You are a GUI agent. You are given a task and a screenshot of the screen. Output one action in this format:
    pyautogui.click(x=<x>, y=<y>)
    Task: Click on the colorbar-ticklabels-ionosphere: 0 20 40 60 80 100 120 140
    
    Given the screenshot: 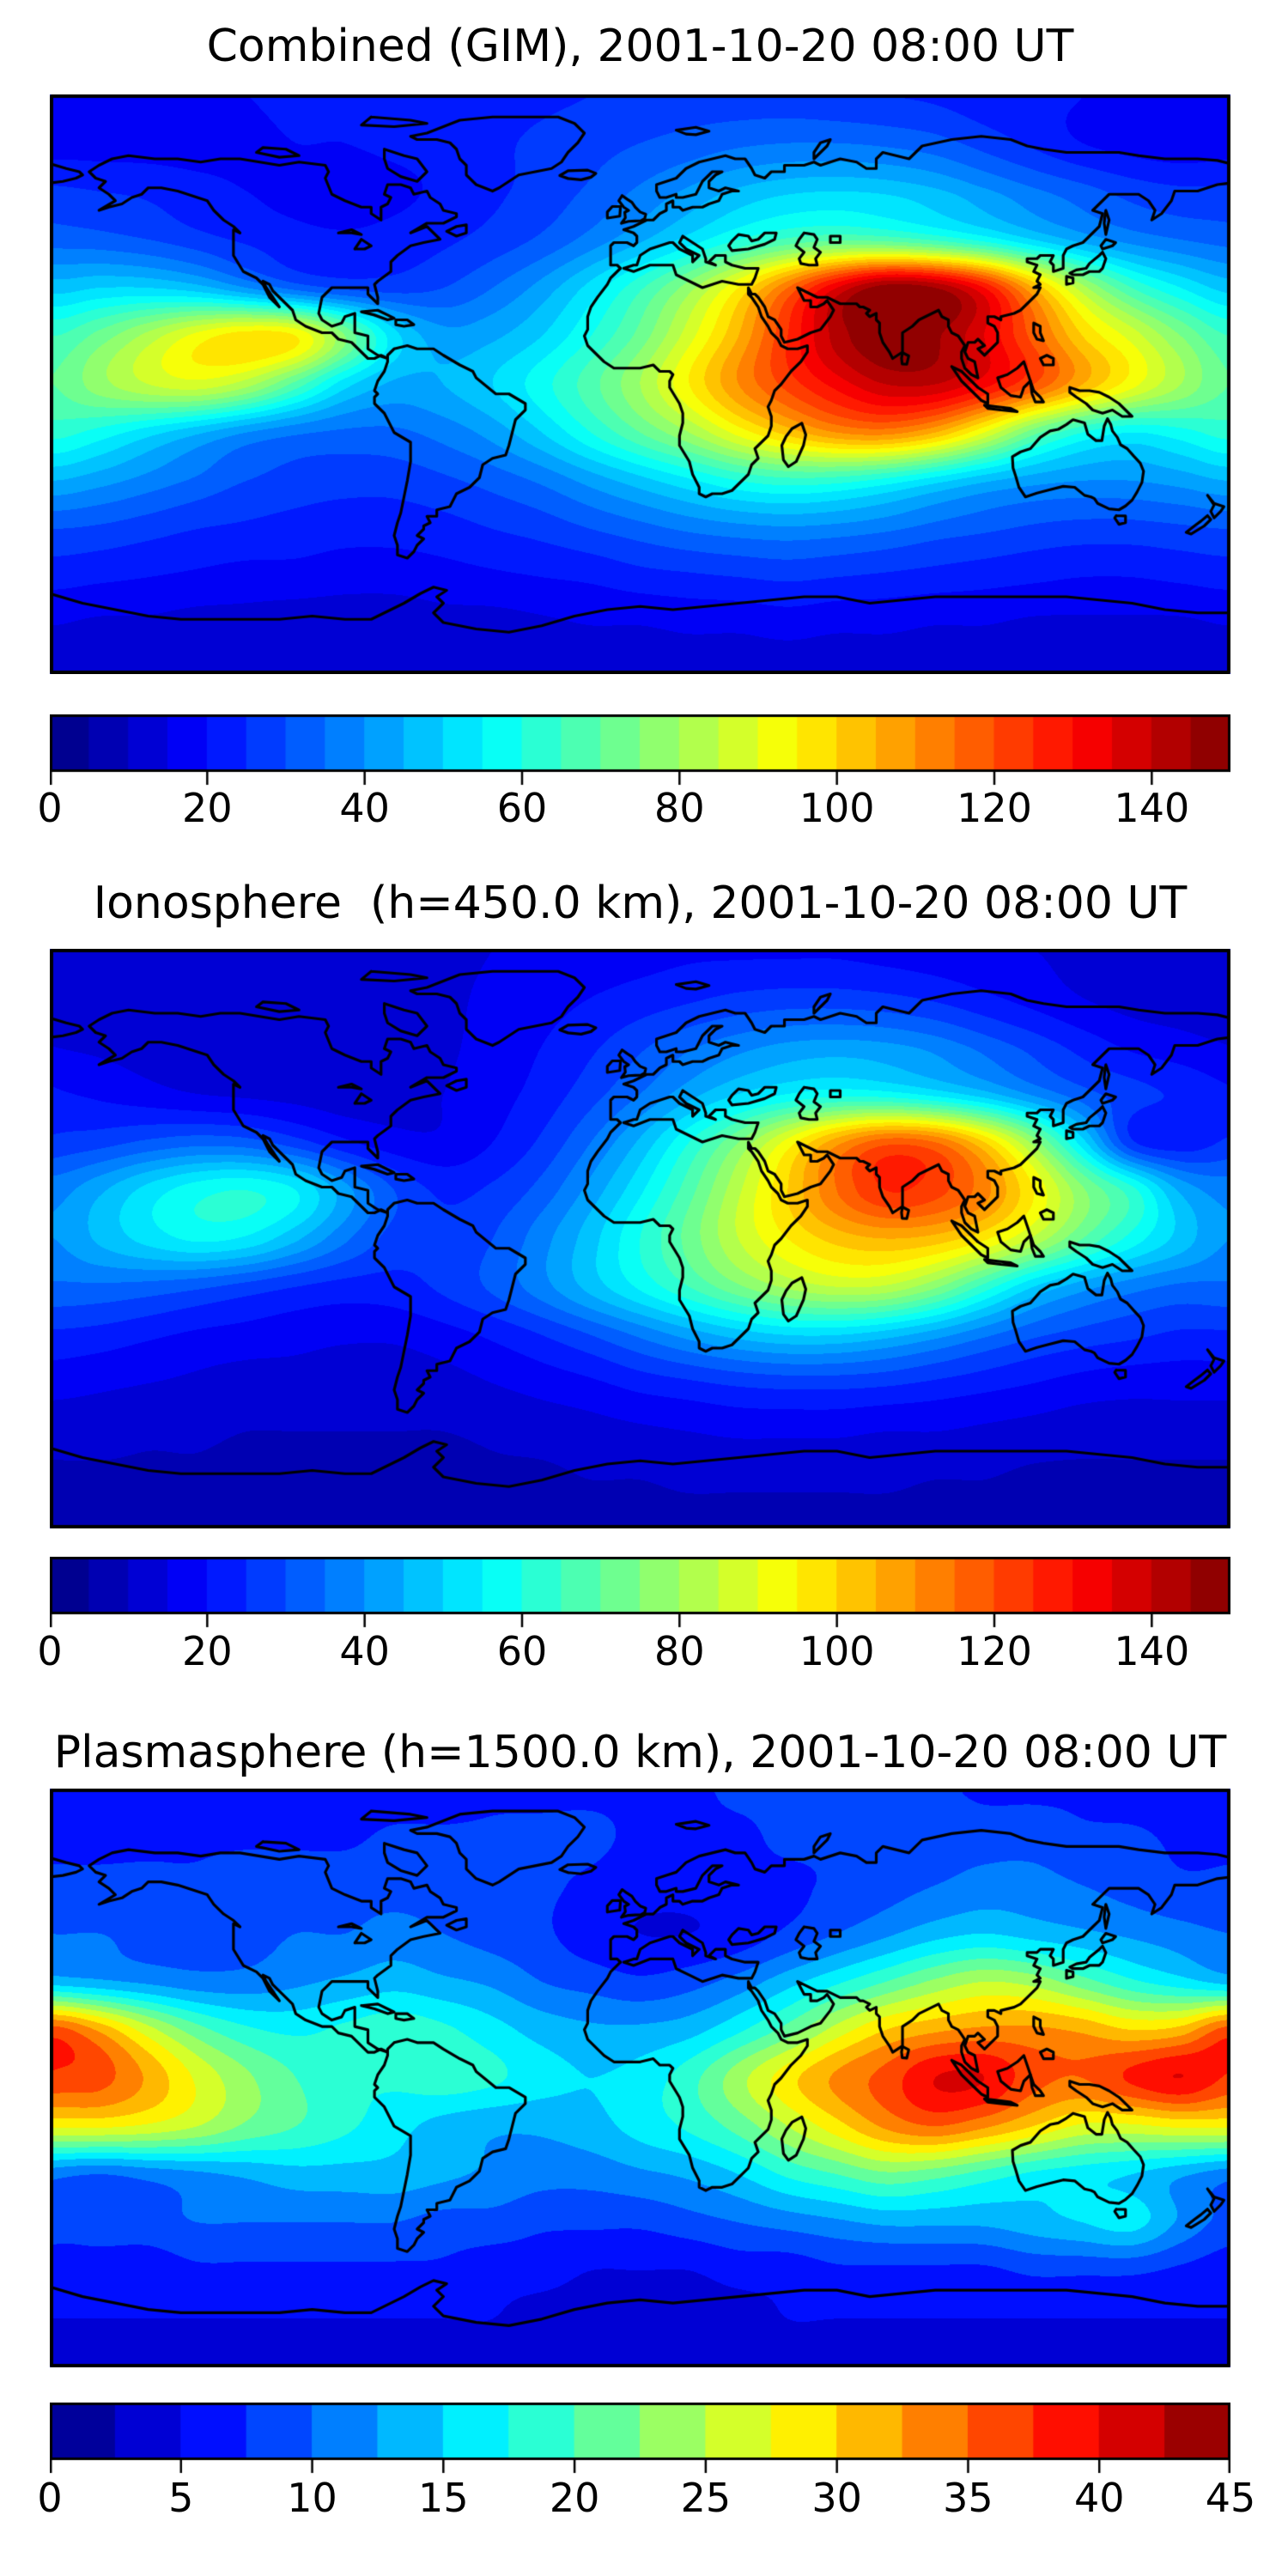 What is the action you would take?
    pyautogui.click(x=633, y=1653)
    